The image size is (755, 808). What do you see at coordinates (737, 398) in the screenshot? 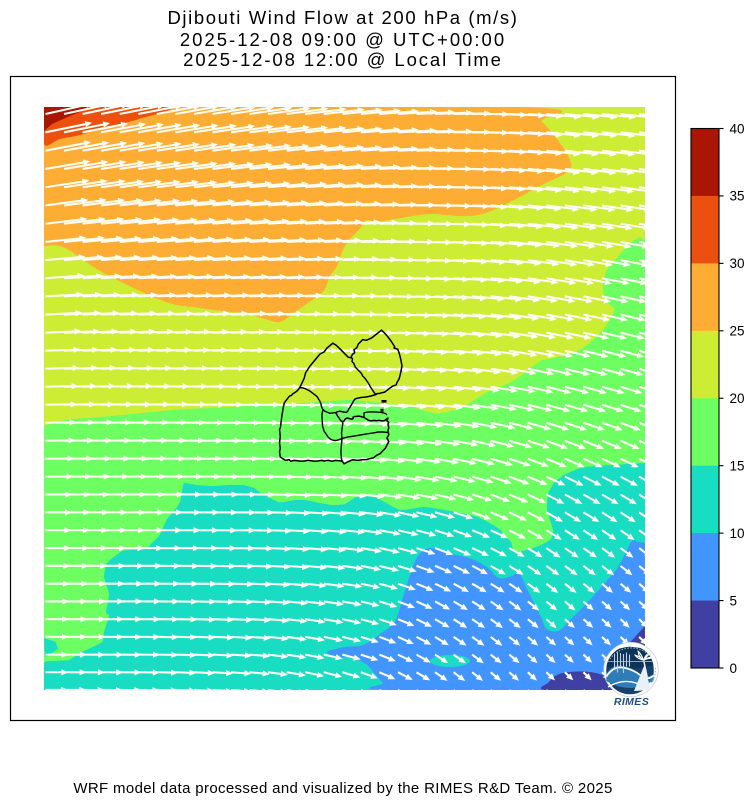
I see `svg-text: 20` at bounding box center [737, 398].